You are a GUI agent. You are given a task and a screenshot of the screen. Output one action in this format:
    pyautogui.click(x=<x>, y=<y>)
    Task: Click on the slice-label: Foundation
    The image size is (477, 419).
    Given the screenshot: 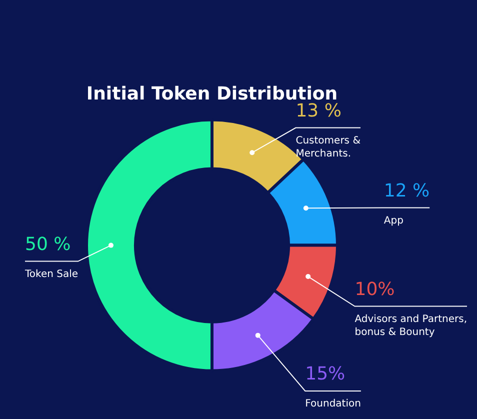 What is the action you would take?
    pyautogui.click(x=333, y=404)
    